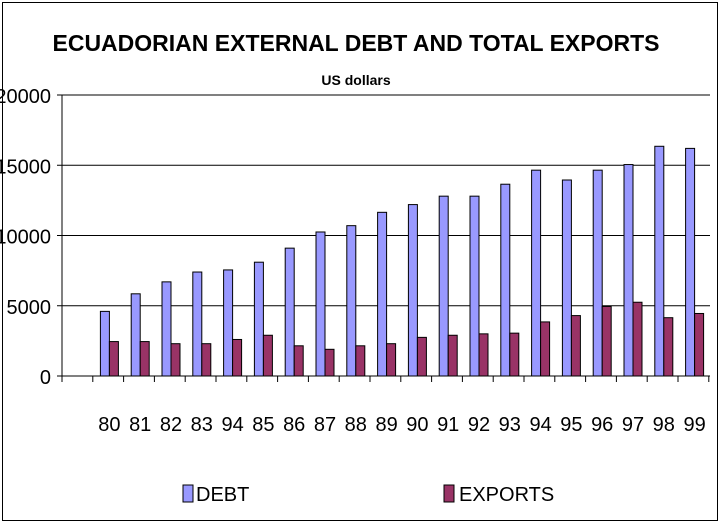 Image resolution: width=722 pixels, height=525 pixels. I want to click on y-tick-label: 10000, so click(25, 238).